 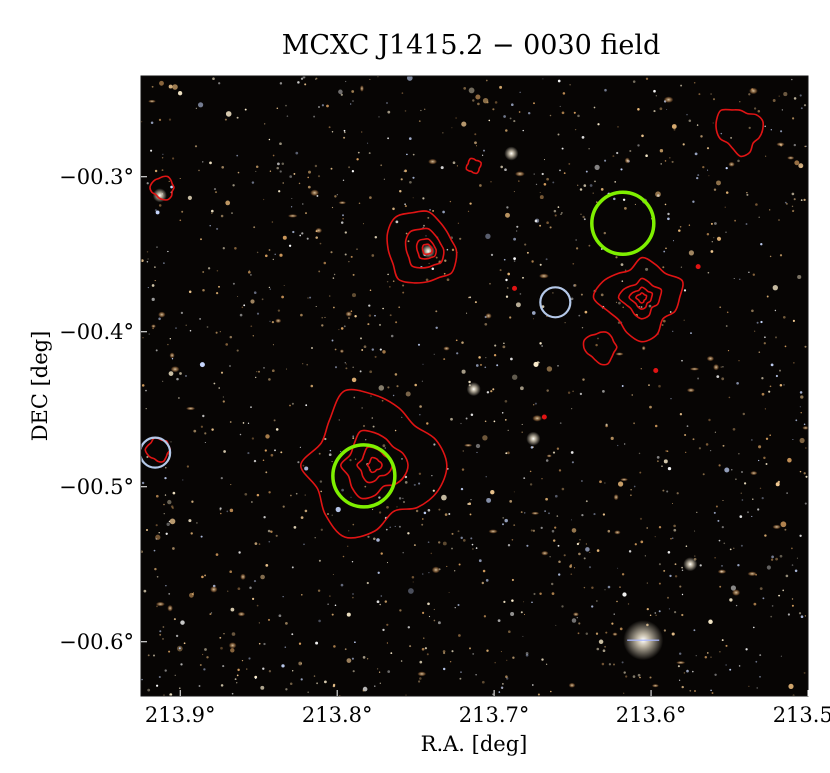 What do you see at coordinates (473, 389) in the screenshot?
I see `bright-source` at bounding box center [473, 389].